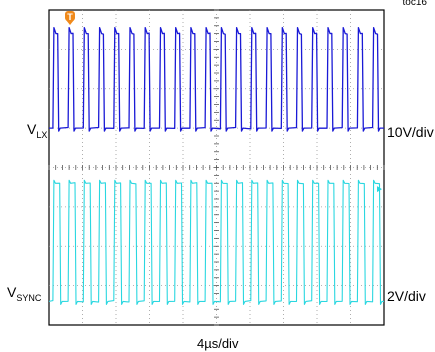  What do you see at coordinates (406, 296) in the screenshot?
I see `channel-2-scale: 2V/div` at bounding box center [406, 296].